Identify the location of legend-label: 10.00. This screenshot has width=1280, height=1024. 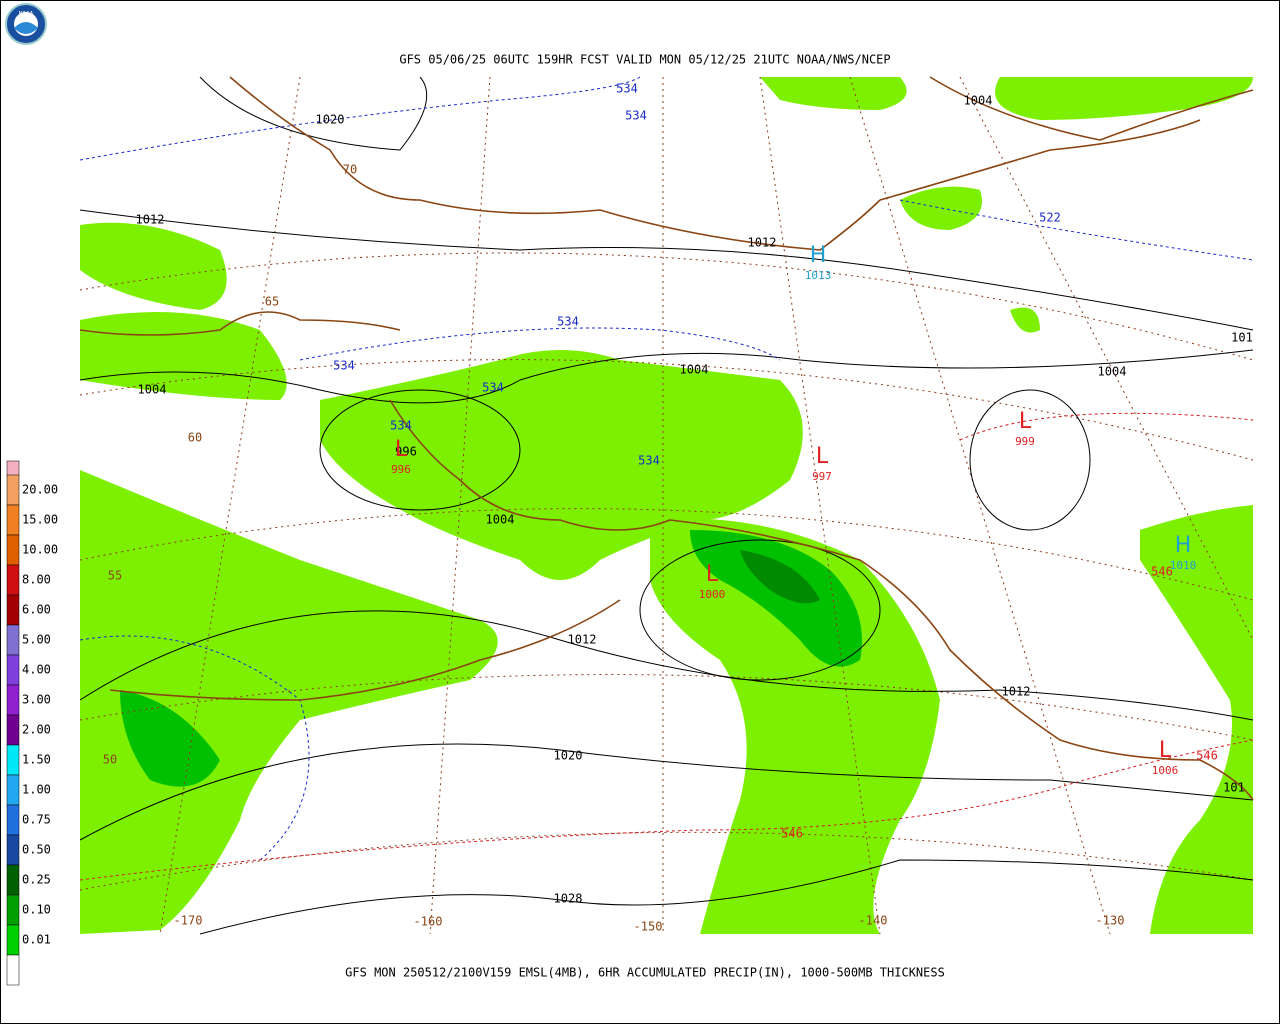
(40, 550).